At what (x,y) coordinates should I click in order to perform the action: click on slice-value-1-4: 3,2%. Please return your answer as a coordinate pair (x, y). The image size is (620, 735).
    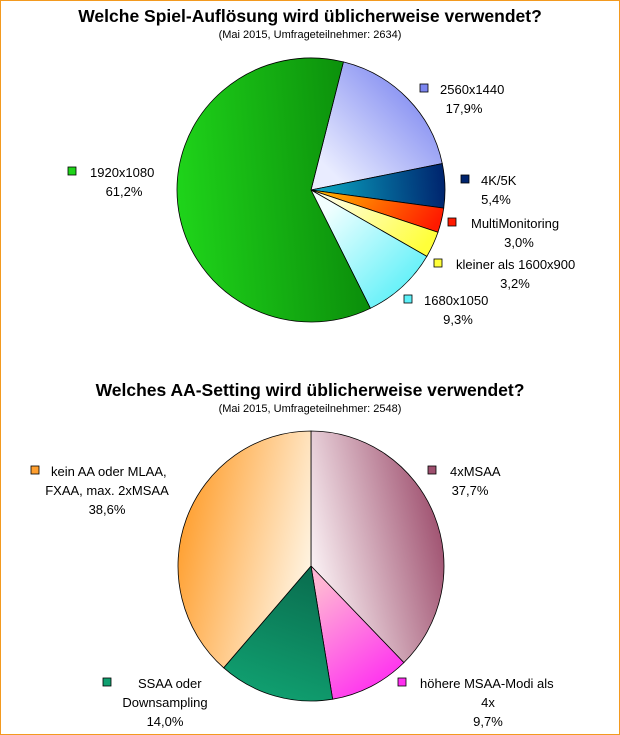
    Looking at the image, I should click on (515, 283).